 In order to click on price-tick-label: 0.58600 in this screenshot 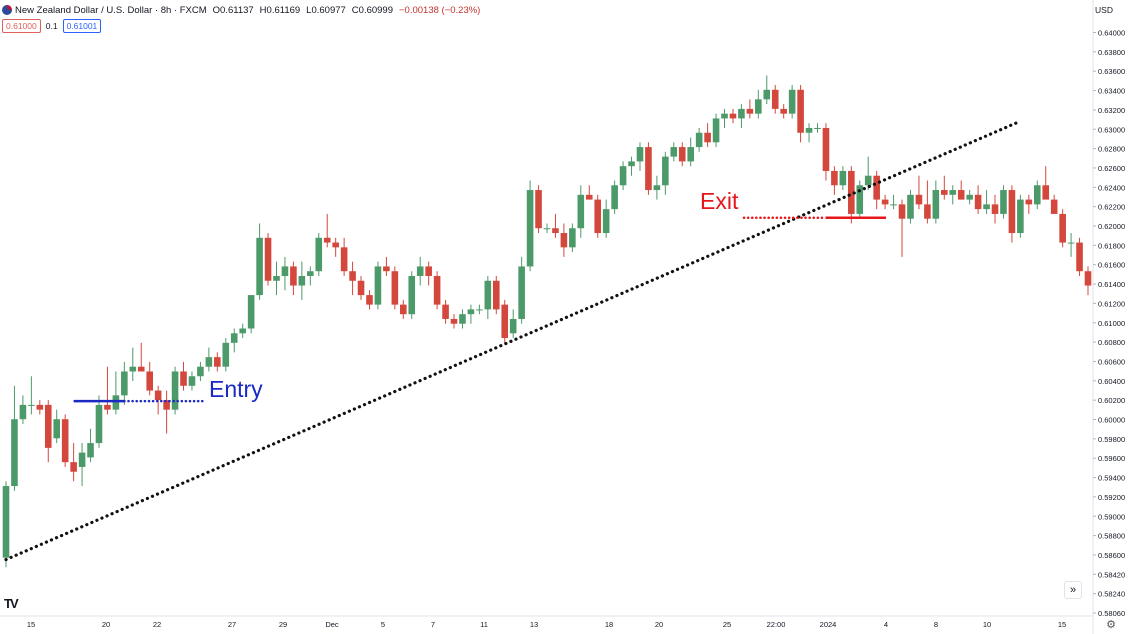, I will do `click(1111, 555)`.